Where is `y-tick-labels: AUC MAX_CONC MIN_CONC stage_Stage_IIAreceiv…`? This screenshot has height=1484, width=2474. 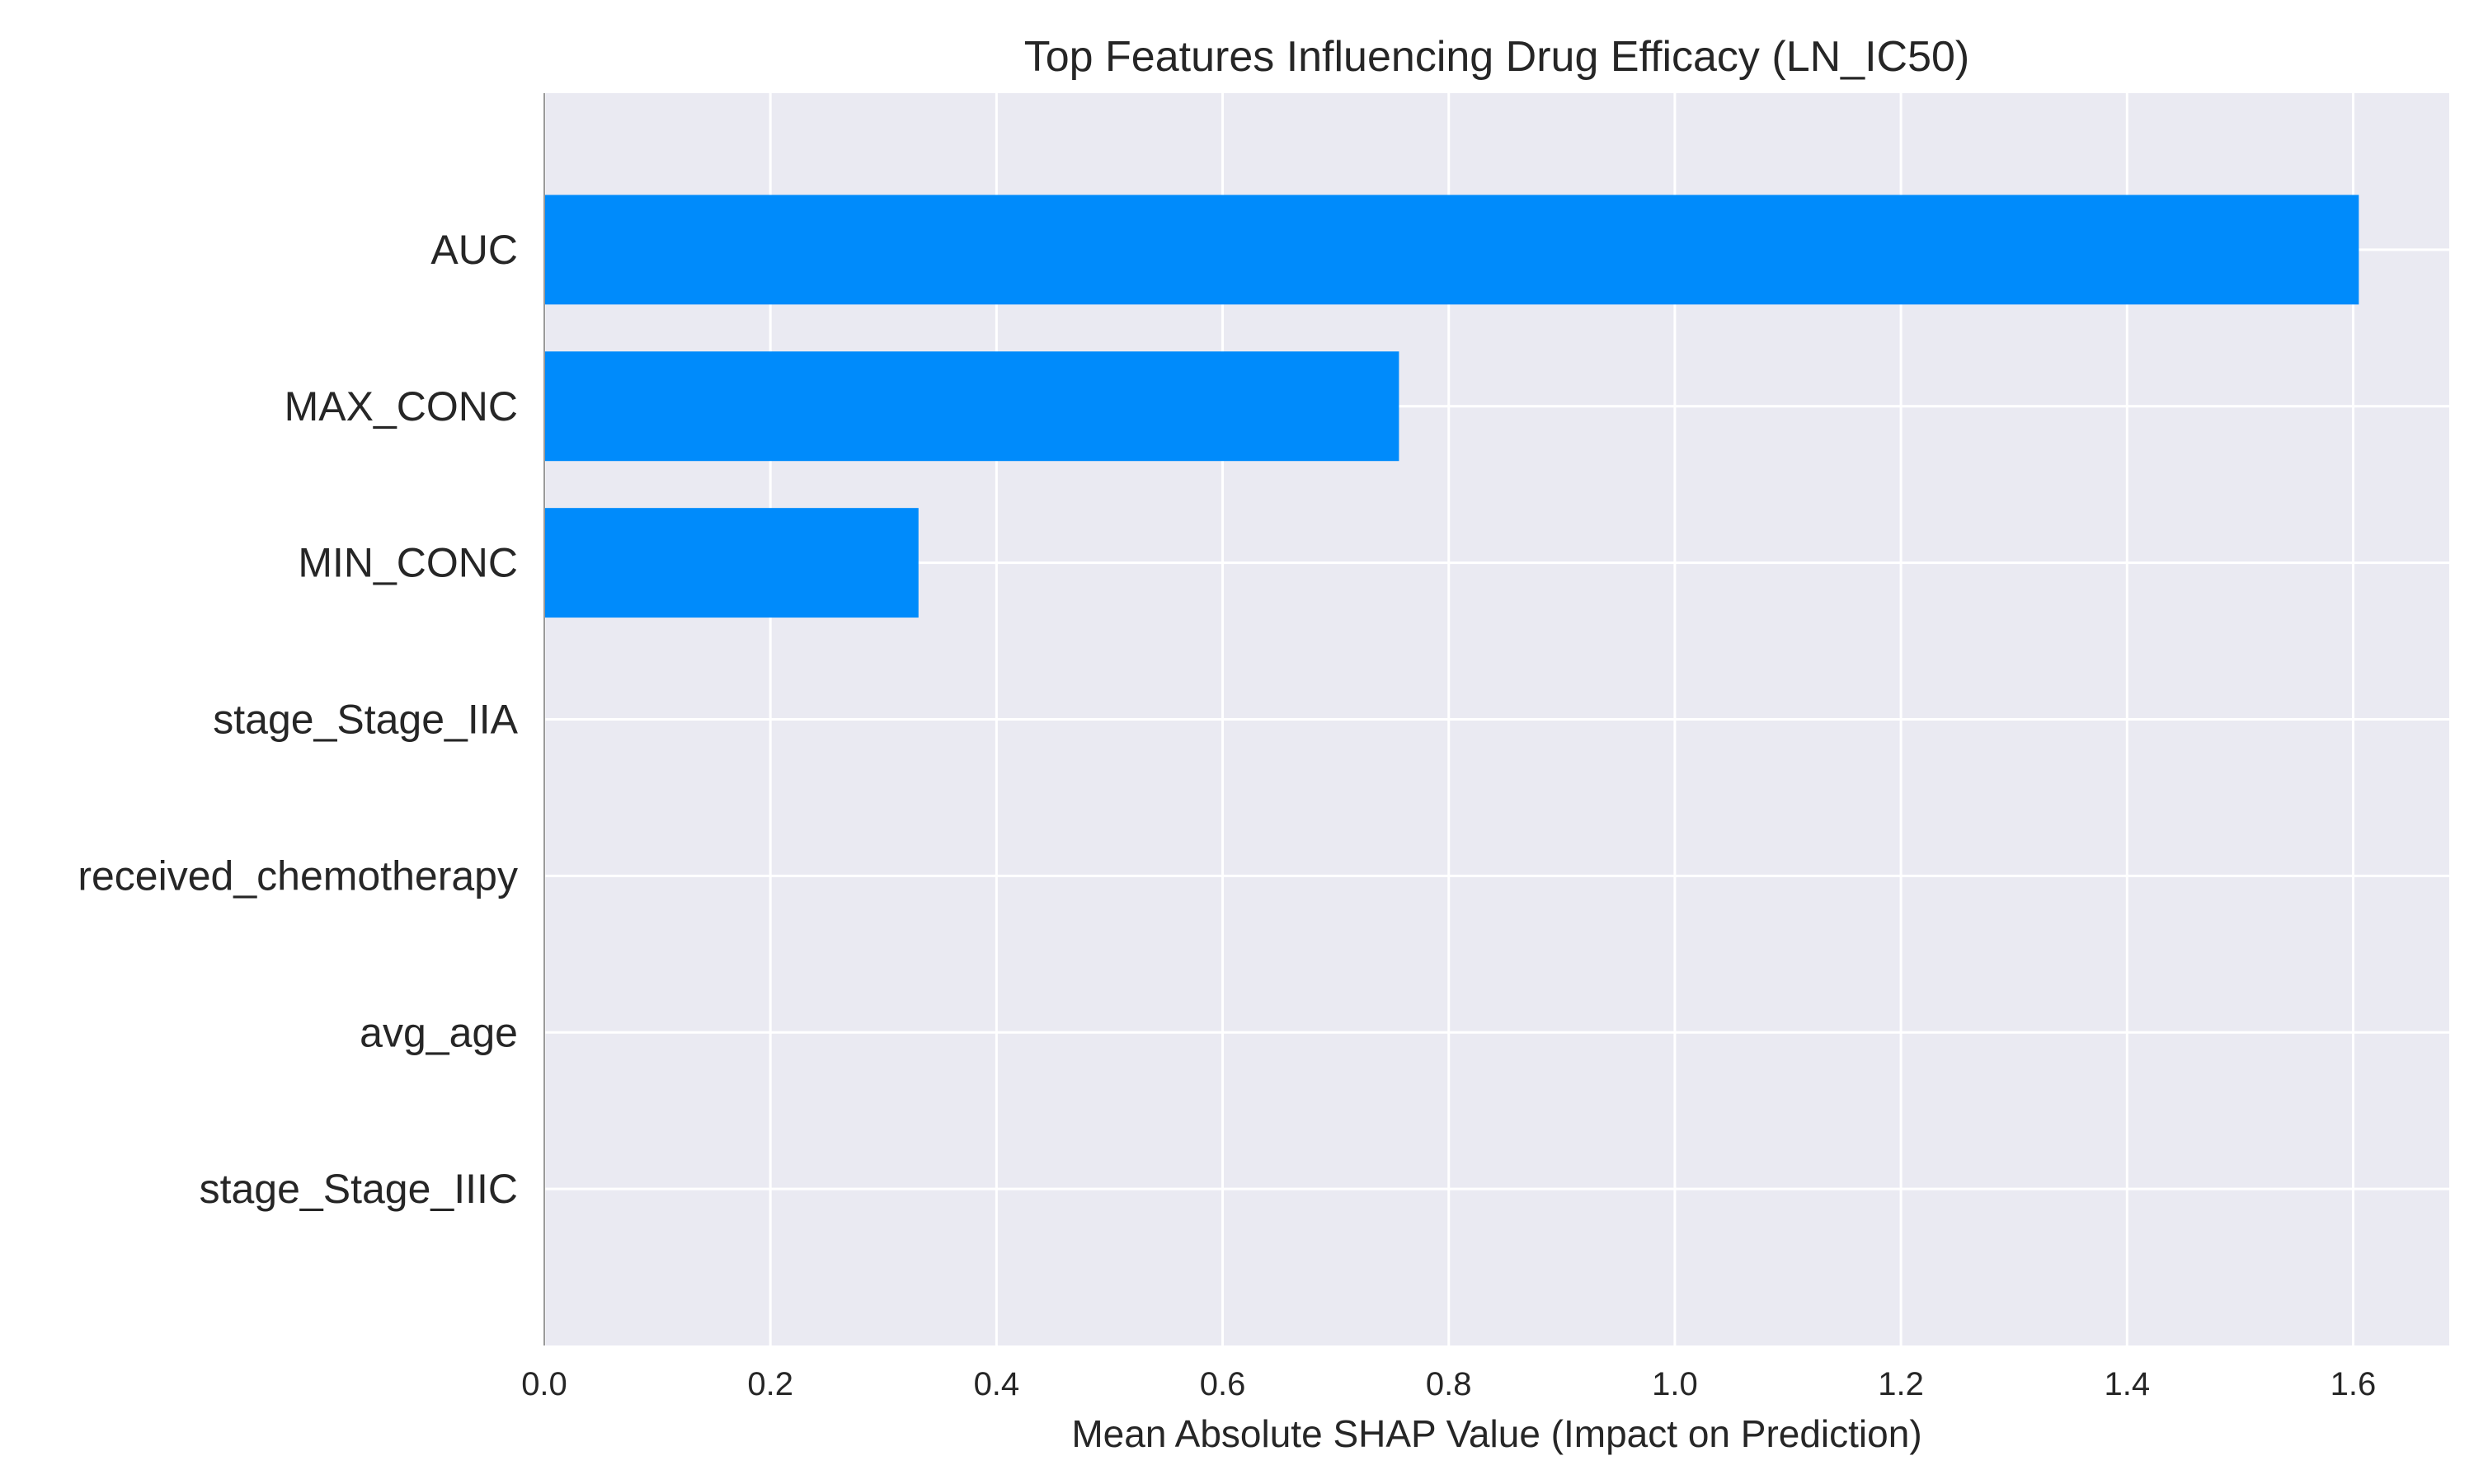
y-tick-labels: AUC MAX_CONC MIN_CONC stage_Stage_IIAreceiv… is located at coordinates (298, 719).